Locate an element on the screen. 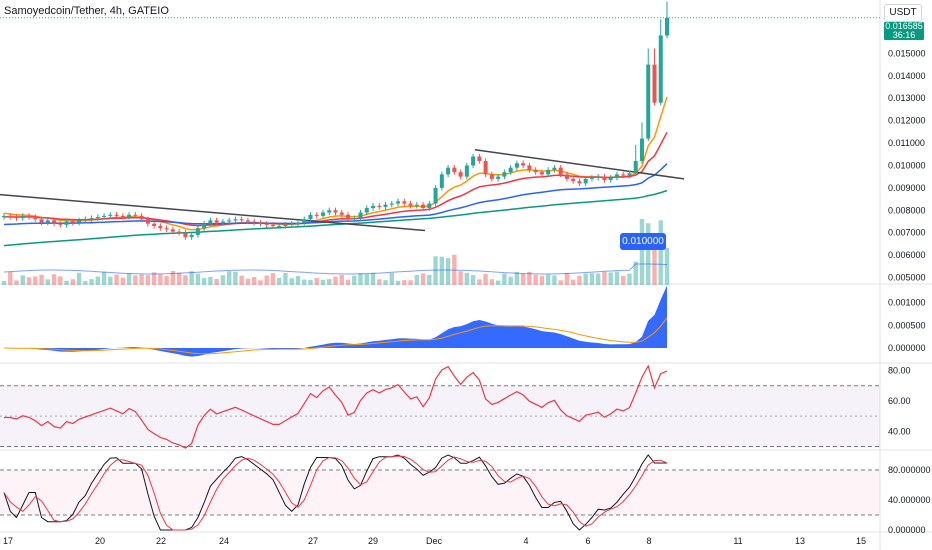 This screenshot has width=932, height=550. time-tick-label: 29 is located at coordinates (373, 541).